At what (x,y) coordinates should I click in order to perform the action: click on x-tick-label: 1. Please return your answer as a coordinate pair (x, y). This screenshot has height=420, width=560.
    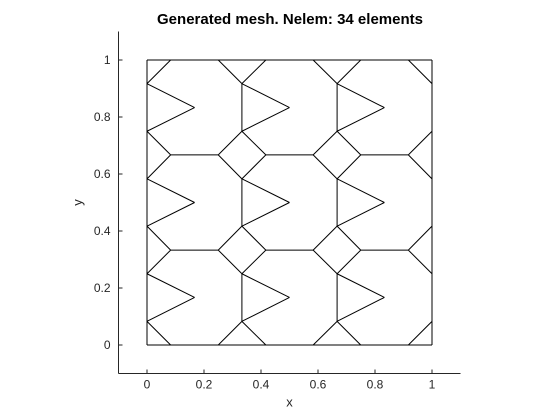
    Looking at the image, I should click on (432, 385).